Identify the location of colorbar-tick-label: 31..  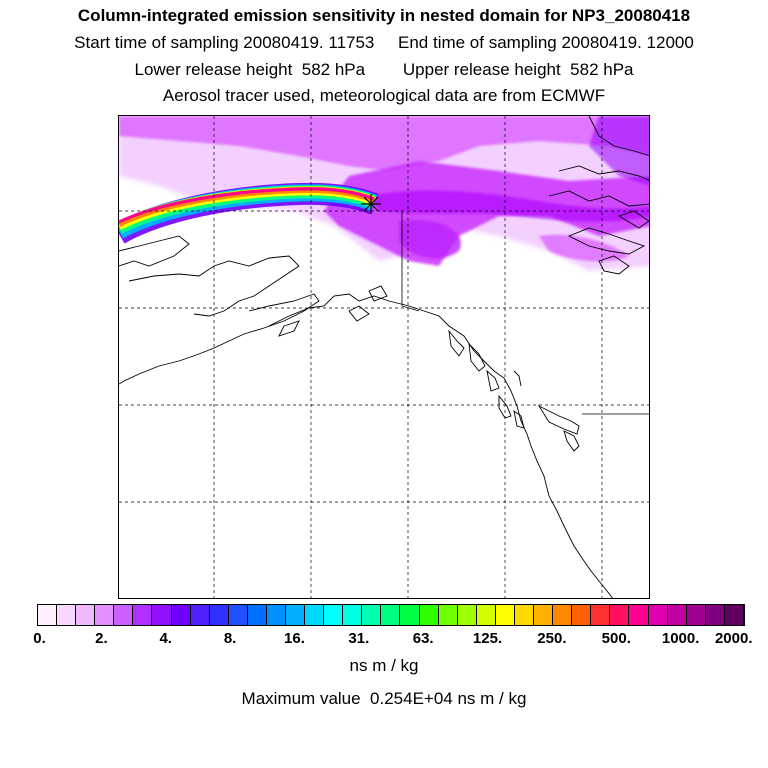
(359, 638).